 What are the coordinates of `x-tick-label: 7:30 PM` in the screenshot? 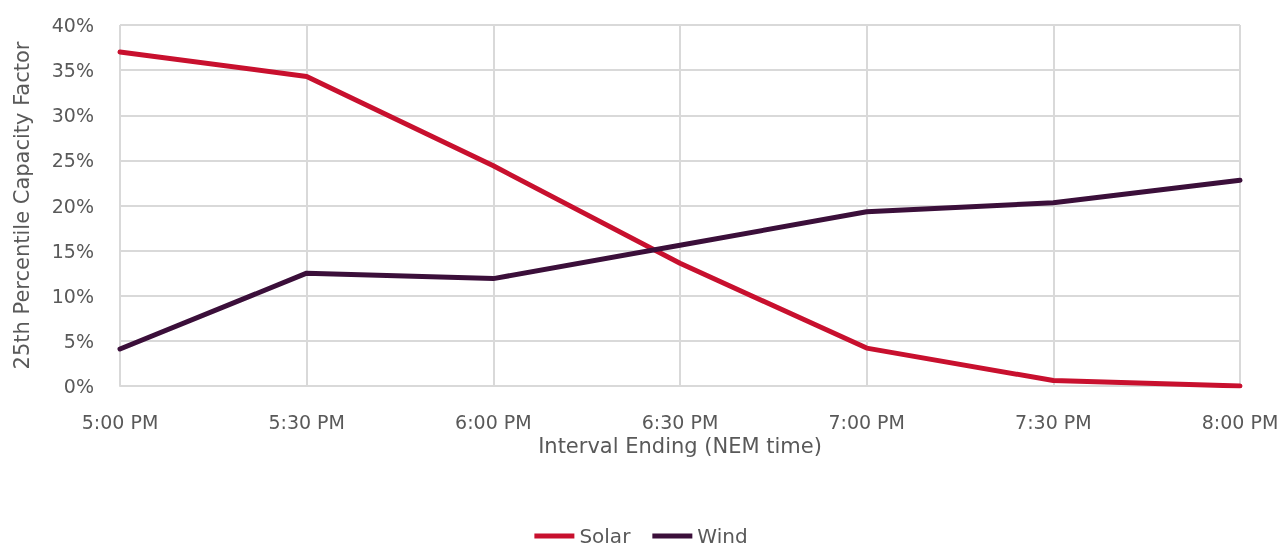 It's located at (1053, 421).